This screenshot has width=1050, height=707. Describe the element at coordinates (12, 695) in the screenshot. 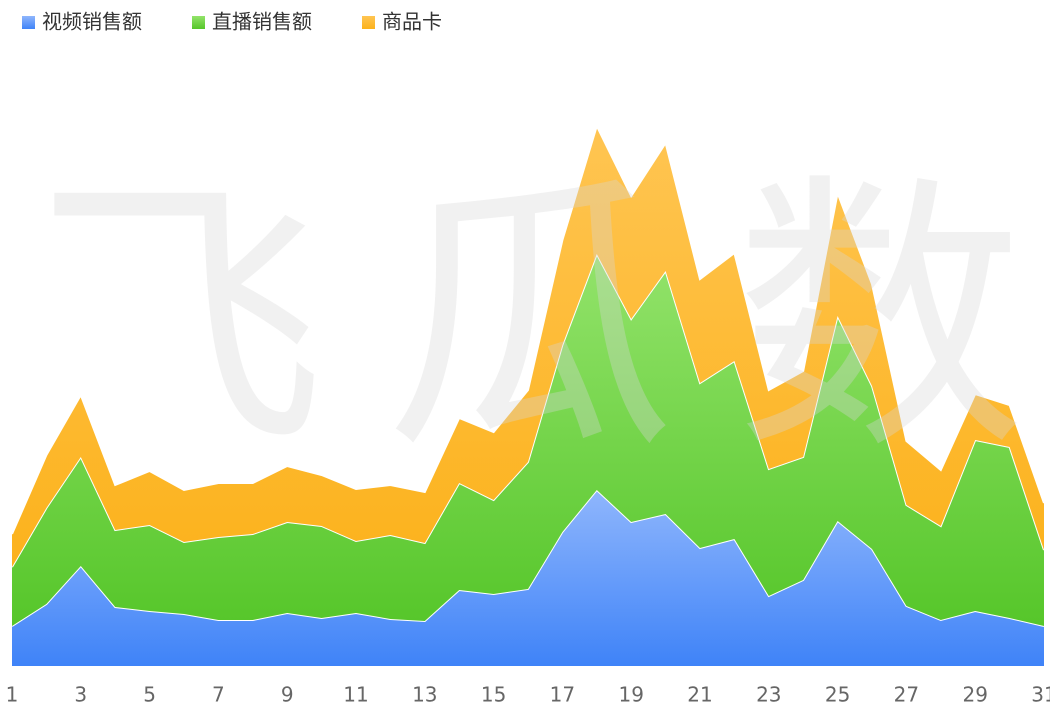

I see `x-tick-label: 1` at that location.